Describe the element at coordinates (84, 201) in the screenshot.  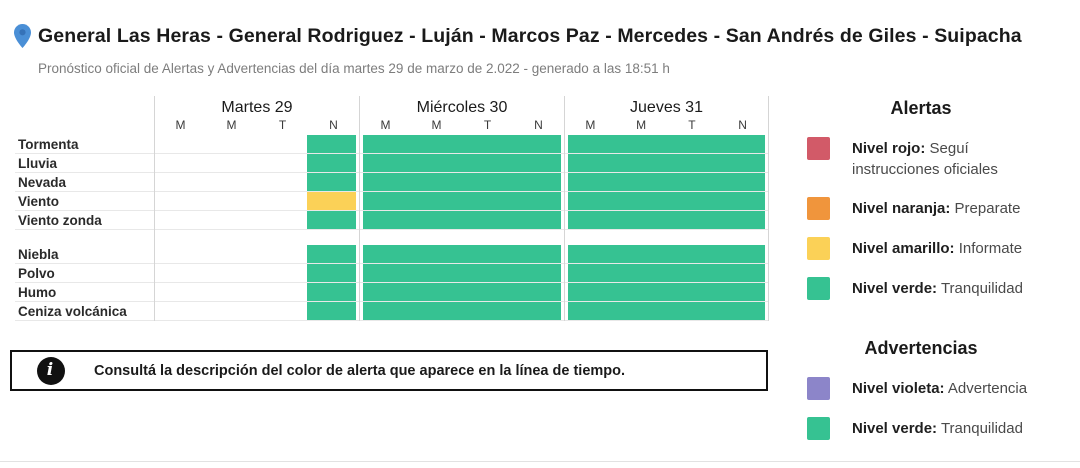
I see `hazard-row-label: Viento` at that location.